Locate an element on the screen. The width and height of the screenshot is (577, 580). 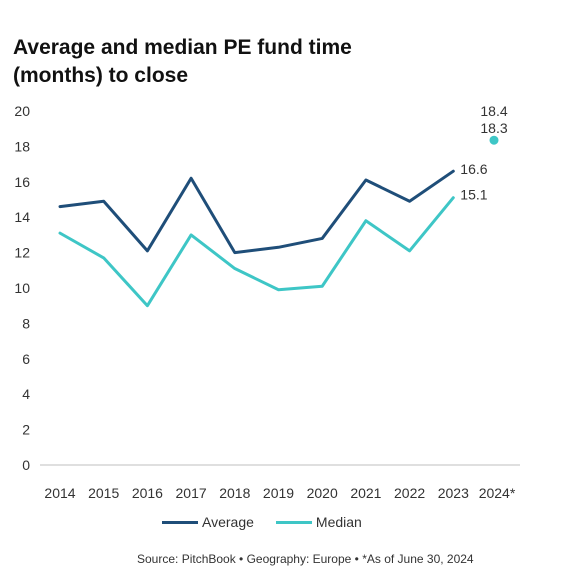
legend: Average Median is located at coordinates (273, 522).